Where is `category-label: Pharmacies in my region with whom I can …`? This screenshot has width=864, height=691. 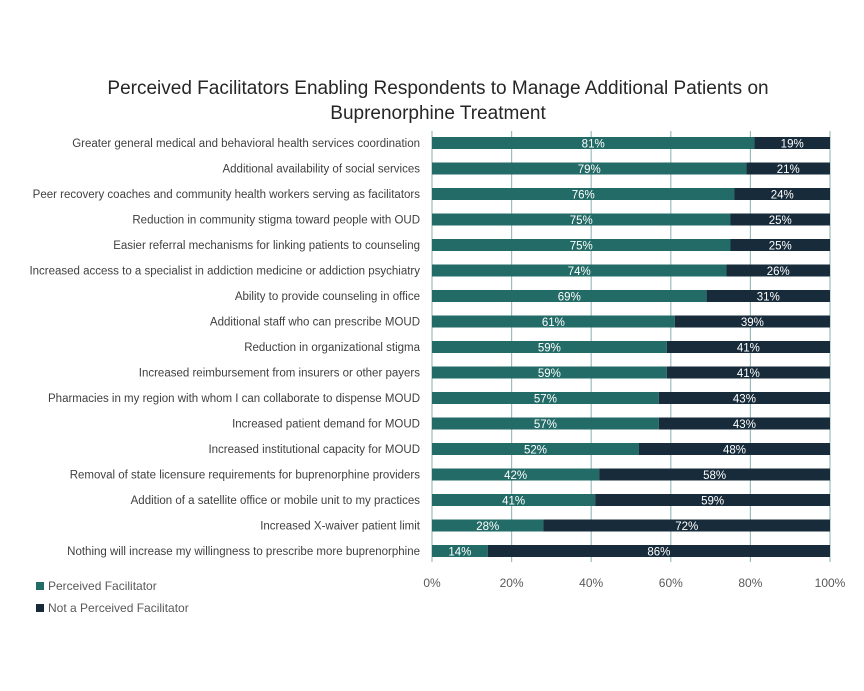 category-label: Pharmacies in my region with whom I can … is located at coordinates (234, 399).